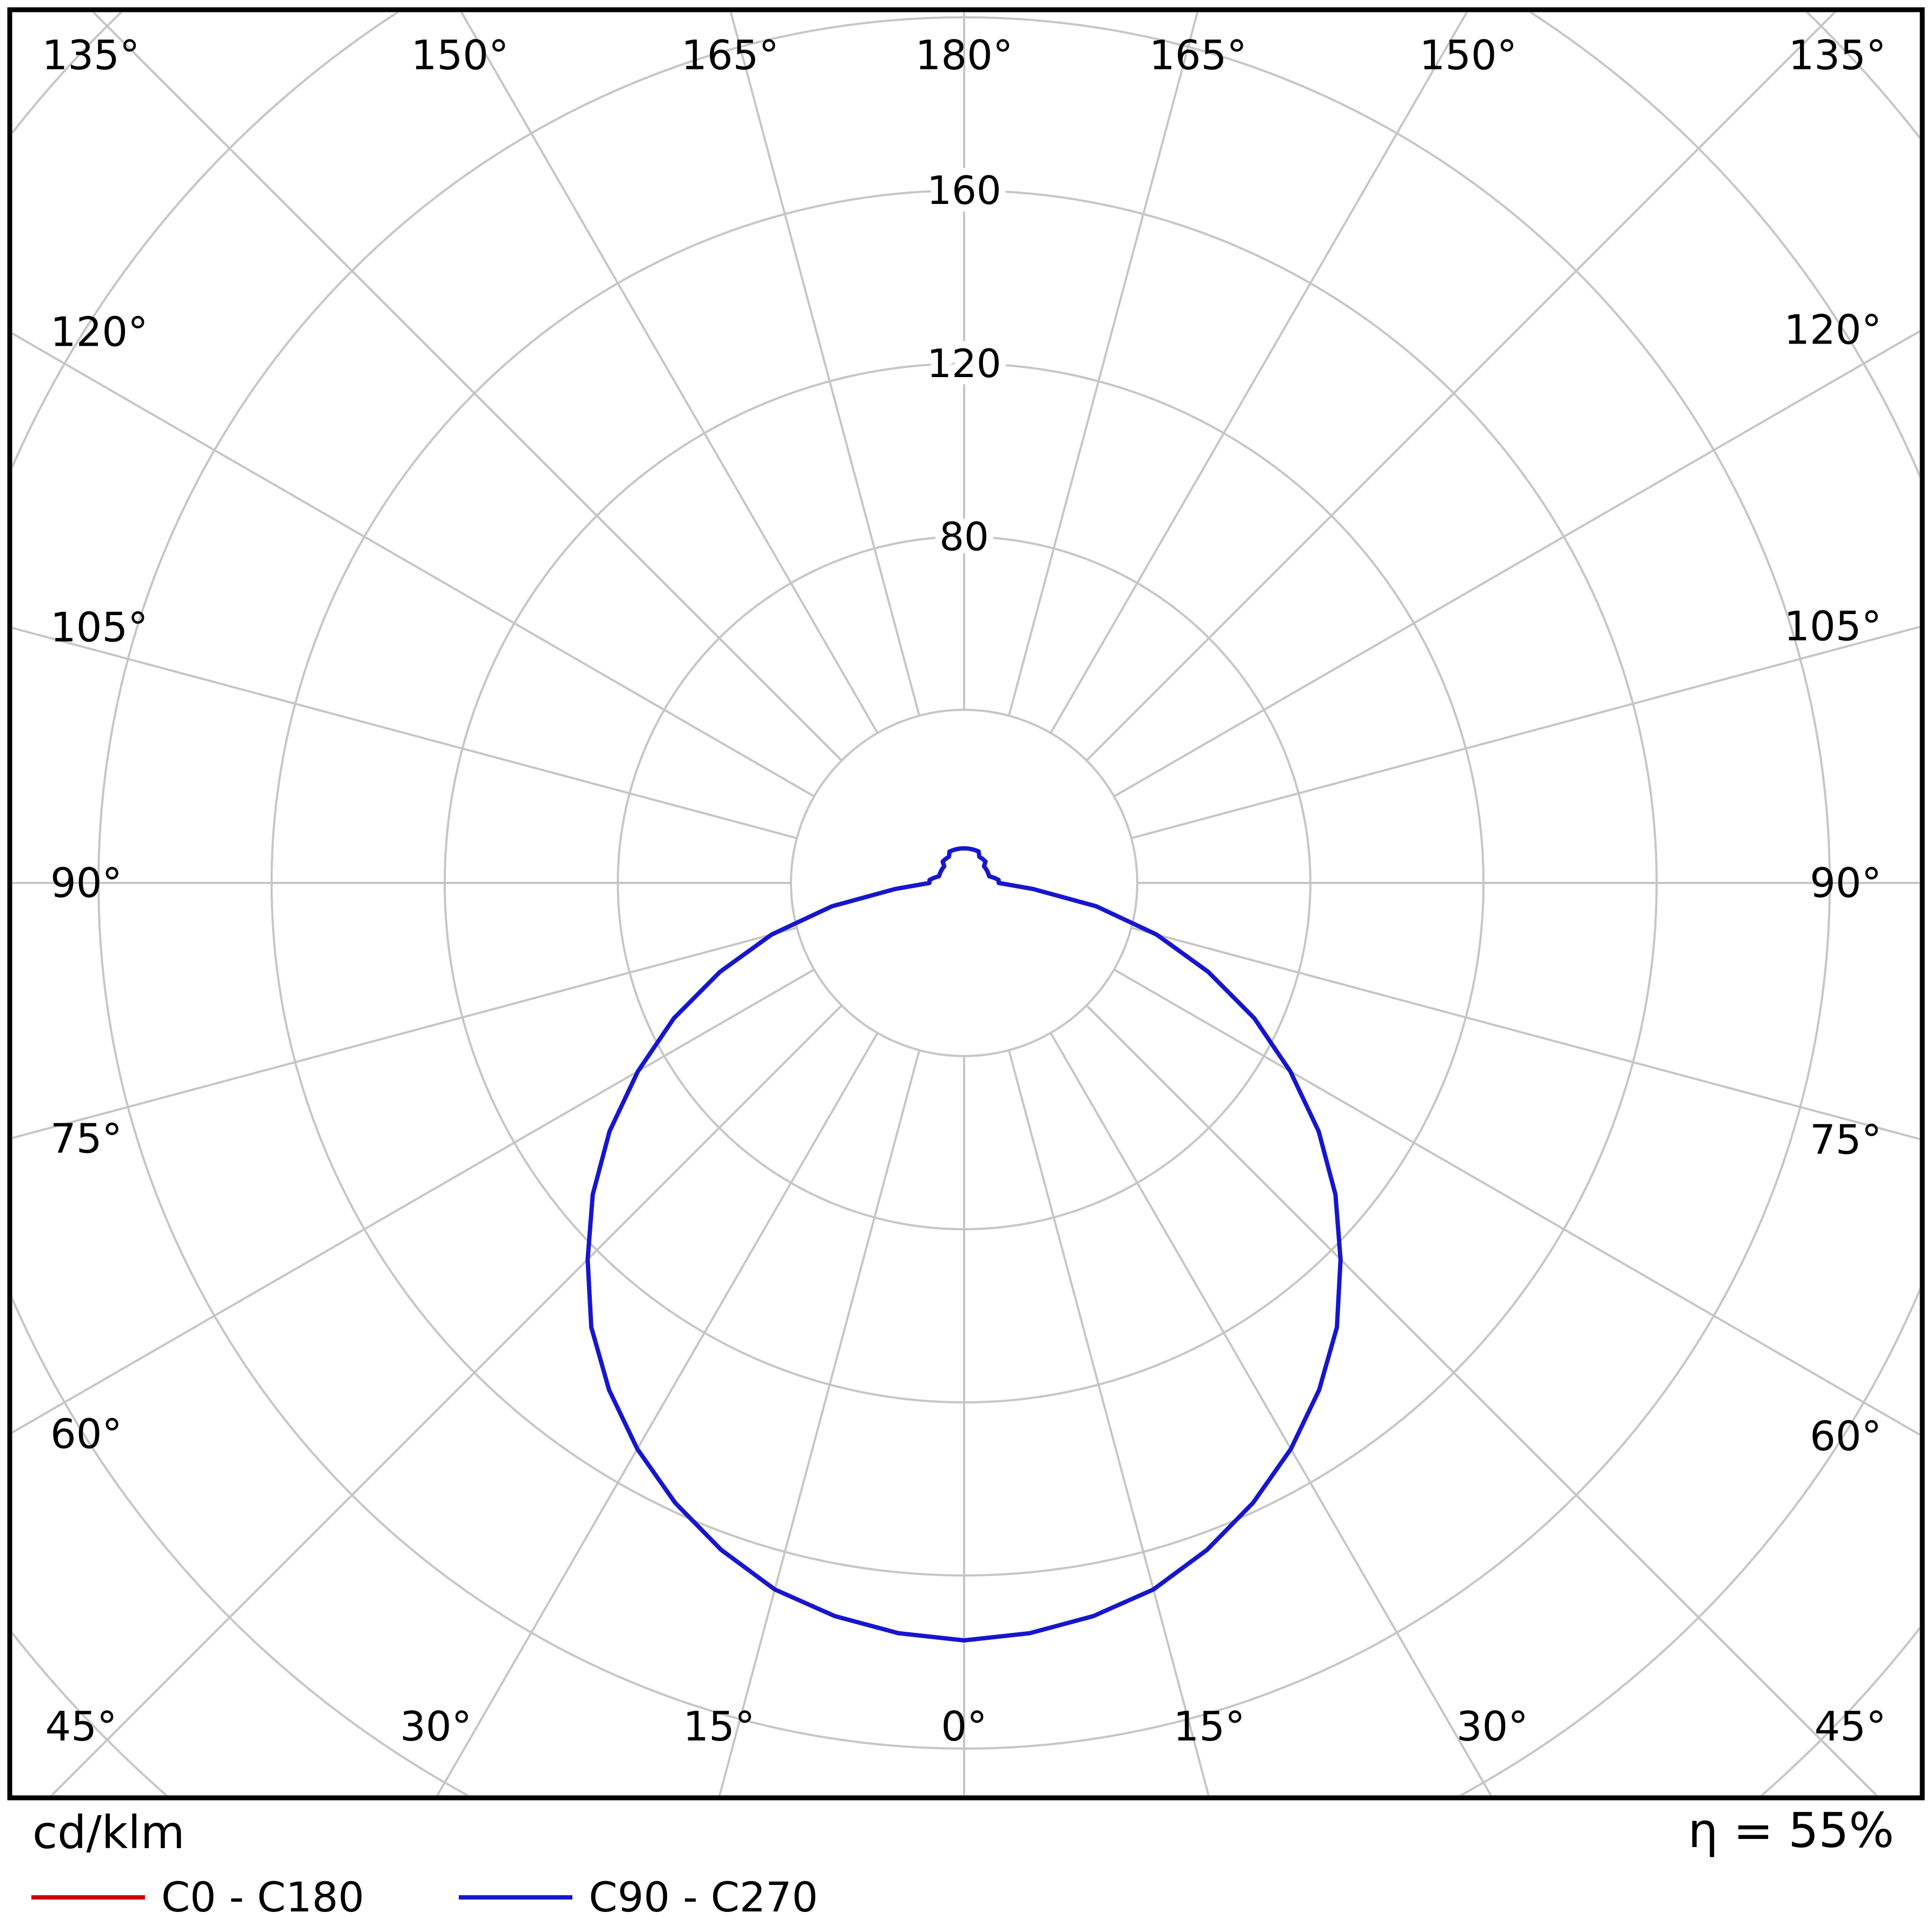 Image resolution: width=1932 pixels, height=1932 pixels. Describe the element at coordinates (516, 1897) in the screenshot. I see `blue-line-swatch` at that location.